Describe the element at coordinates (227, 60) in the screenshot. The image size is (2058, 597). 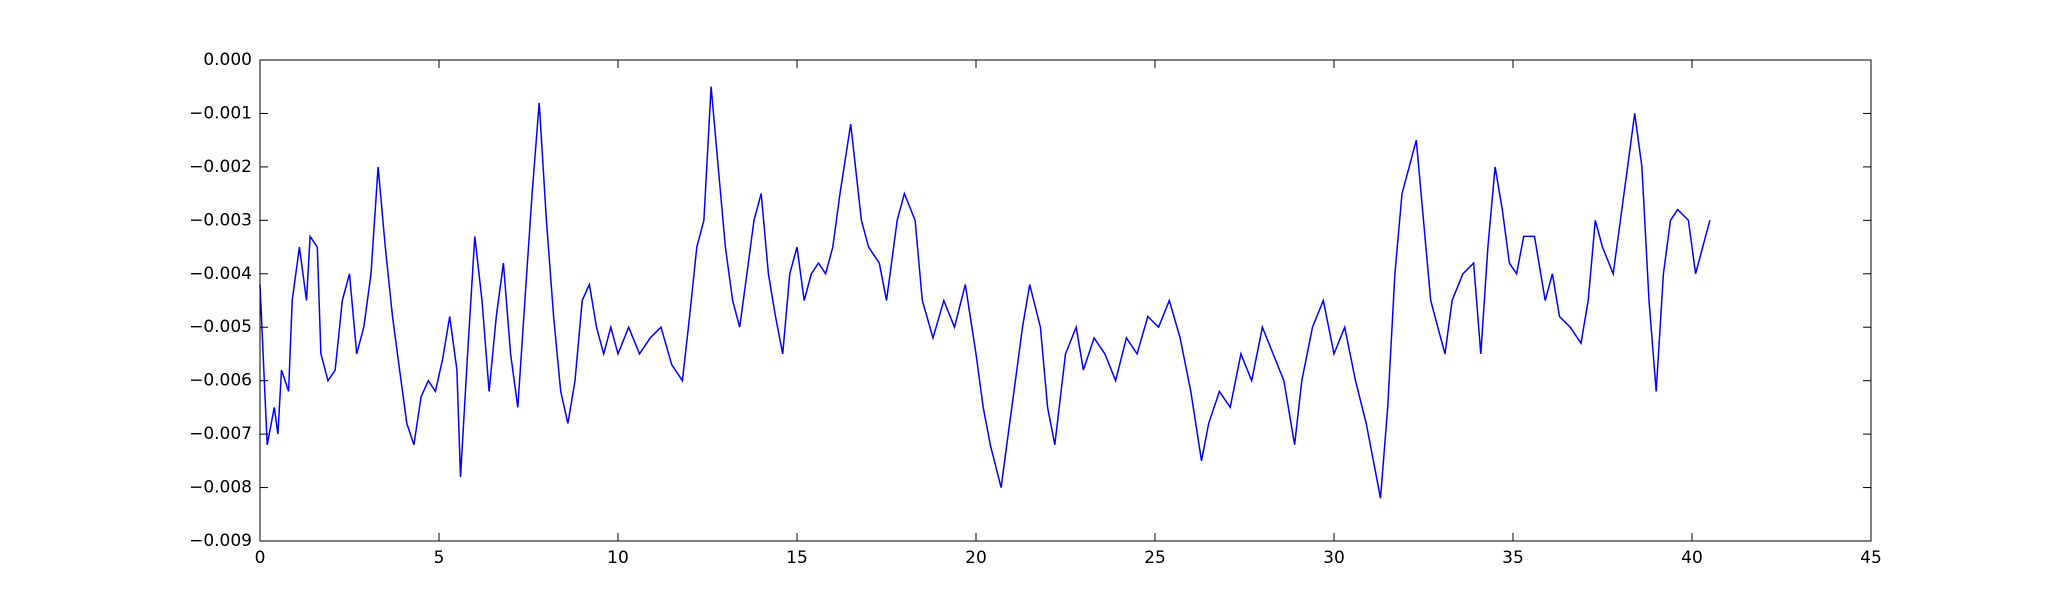
I see `y-tick-label: 0.000` at that location.